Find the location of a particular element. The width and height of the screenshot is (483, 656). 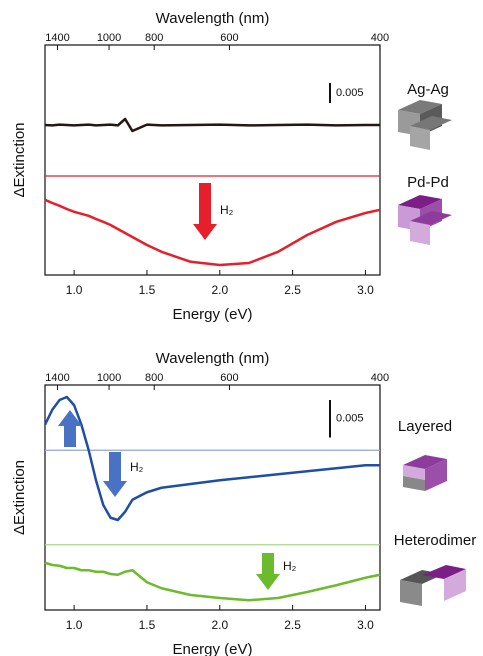

series-label: Layered is located at coordinates (425, 426).